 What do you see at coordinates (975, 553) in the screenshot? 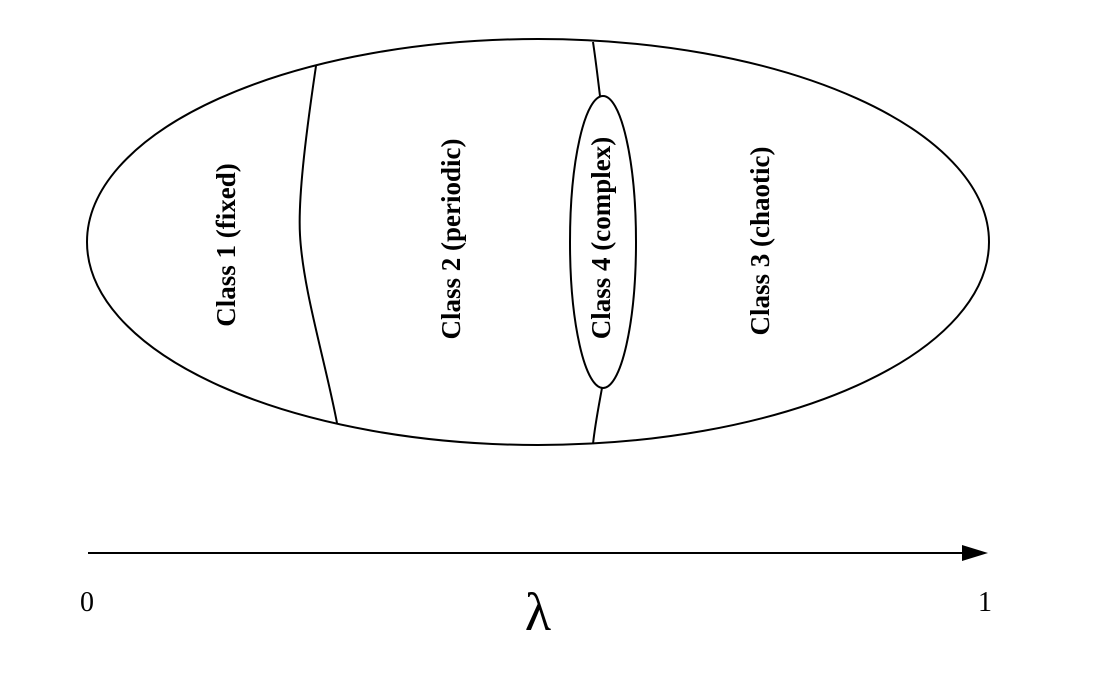
I see `lambda-axis-arrowhead` at bounding box center [975, 553].